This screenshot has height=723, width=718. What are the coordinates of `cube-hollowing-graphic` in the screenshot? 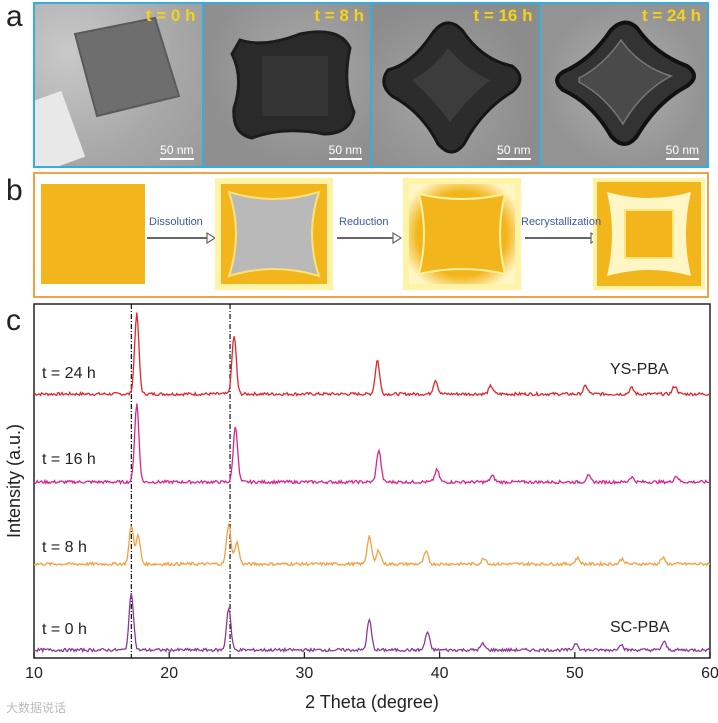 It's located at (292, 85).